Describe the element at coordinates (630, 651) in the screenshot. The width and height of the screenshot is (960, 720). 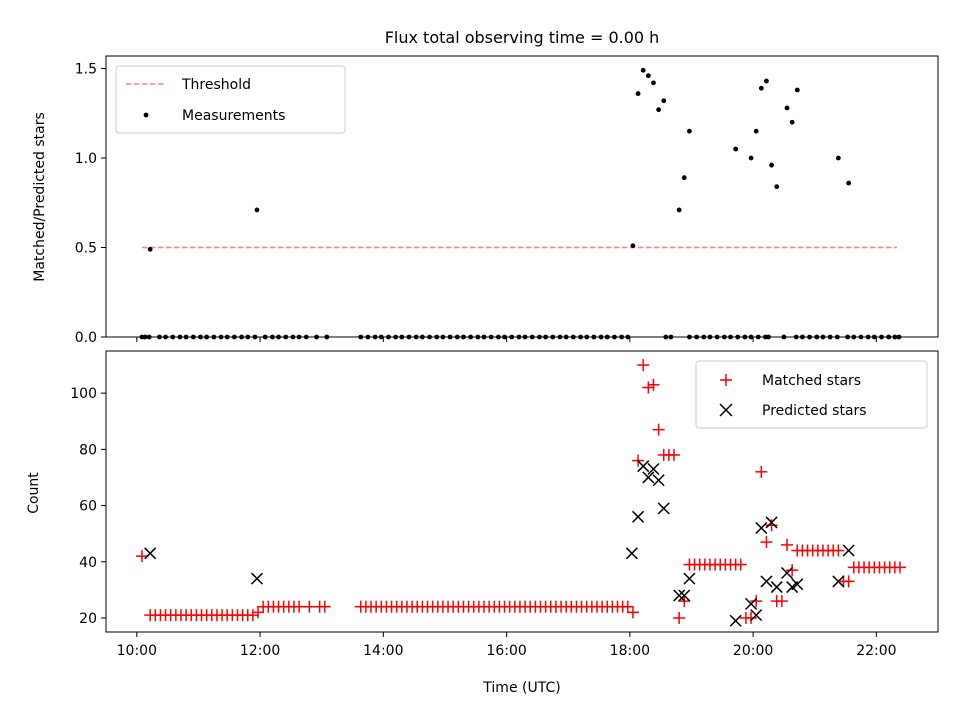
I see `x-tick-label: 18:00` at that location.